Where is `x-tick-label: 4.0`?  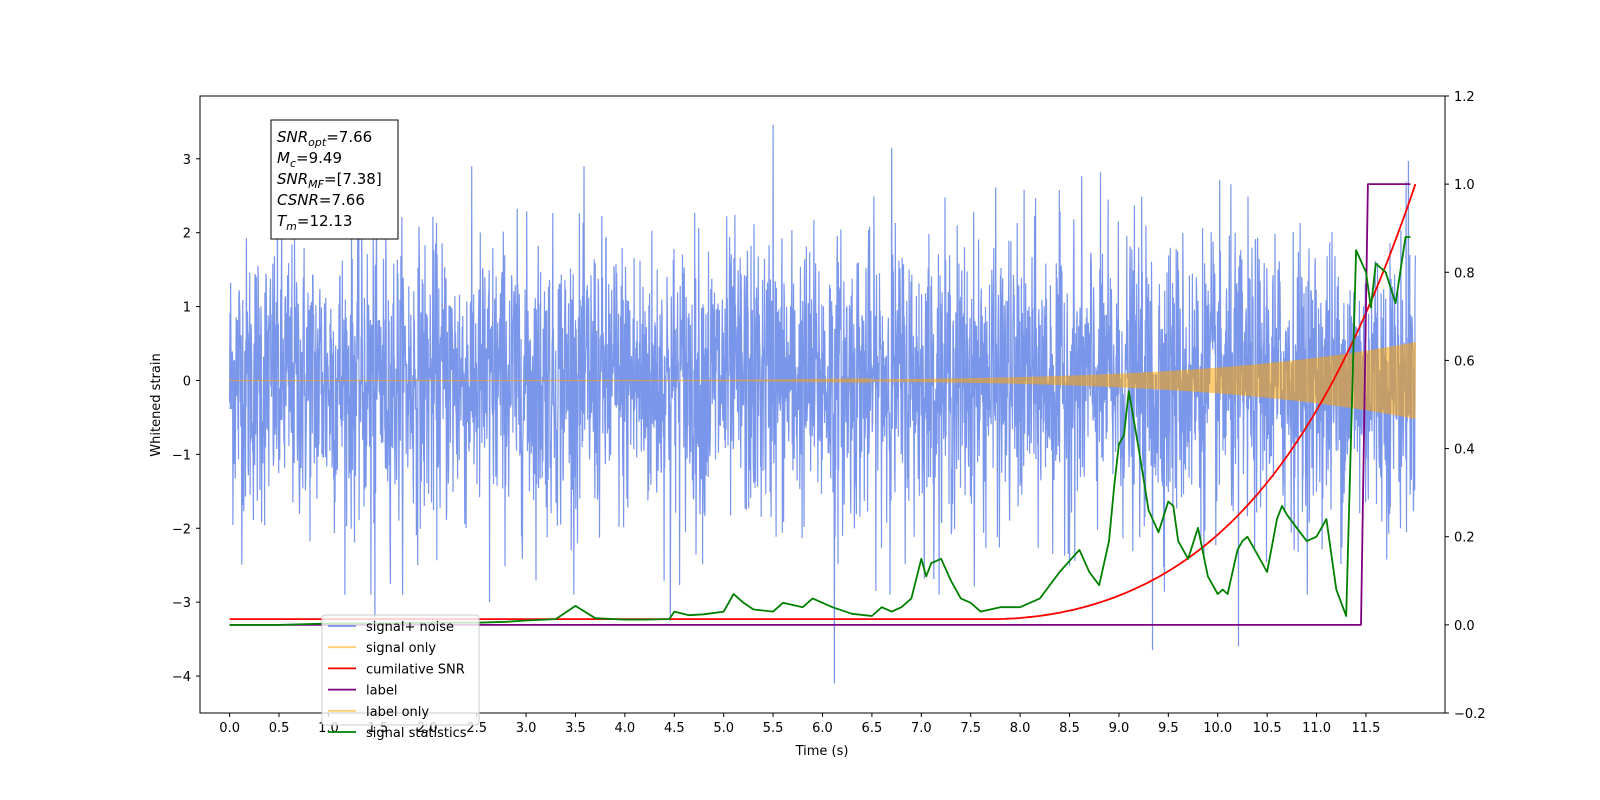
x-tick-label: 4.0 is located at coordinates (625, 728).